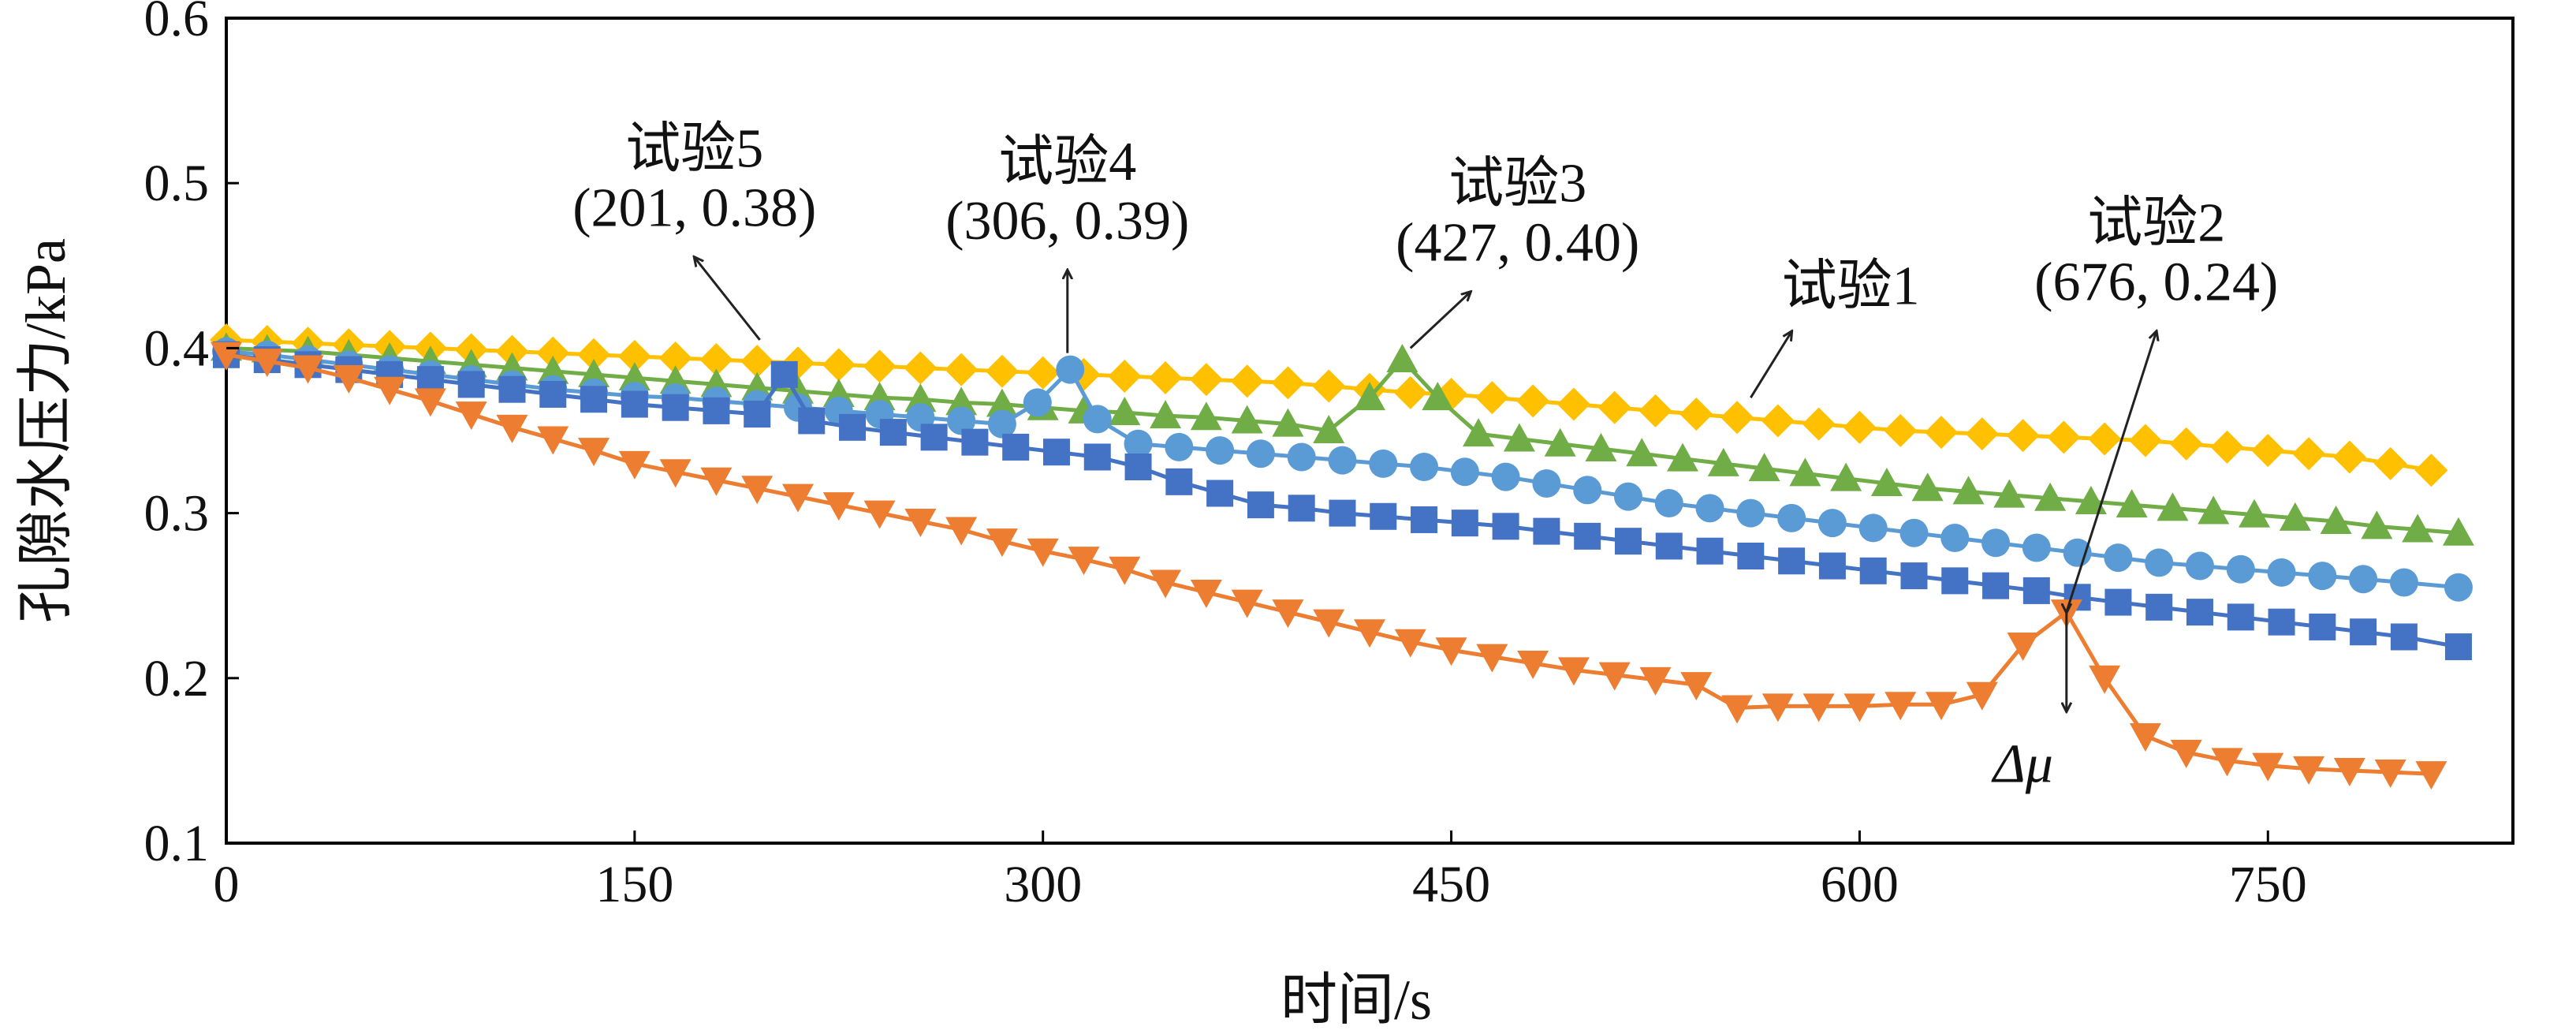  I want to click on y-tick-label: 0.6, so click(177, 23).